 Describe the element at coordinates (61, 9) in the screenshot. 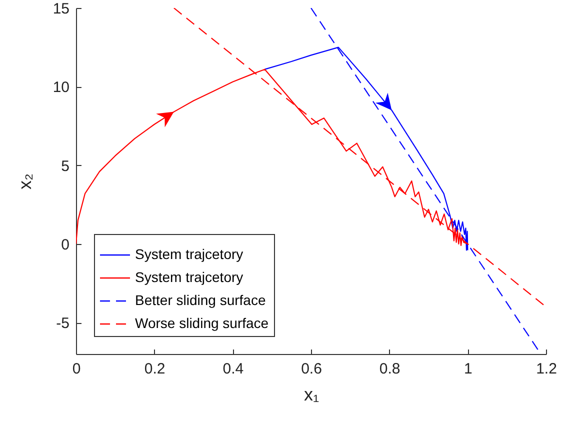

I see `y-tick-label: 15` at that location.